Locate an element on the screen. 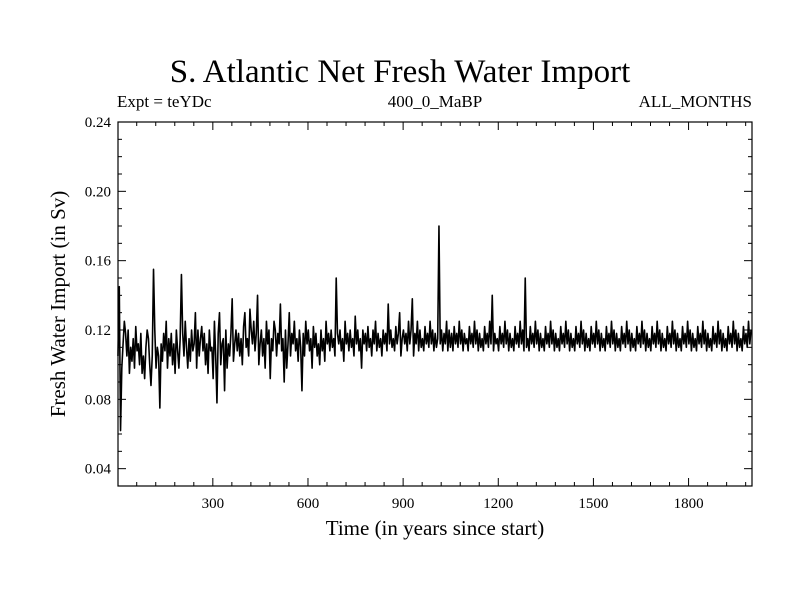 This screenshot has height=600, width=800. months-label: ALL_MONTHS is located at coordinates (695, 101).